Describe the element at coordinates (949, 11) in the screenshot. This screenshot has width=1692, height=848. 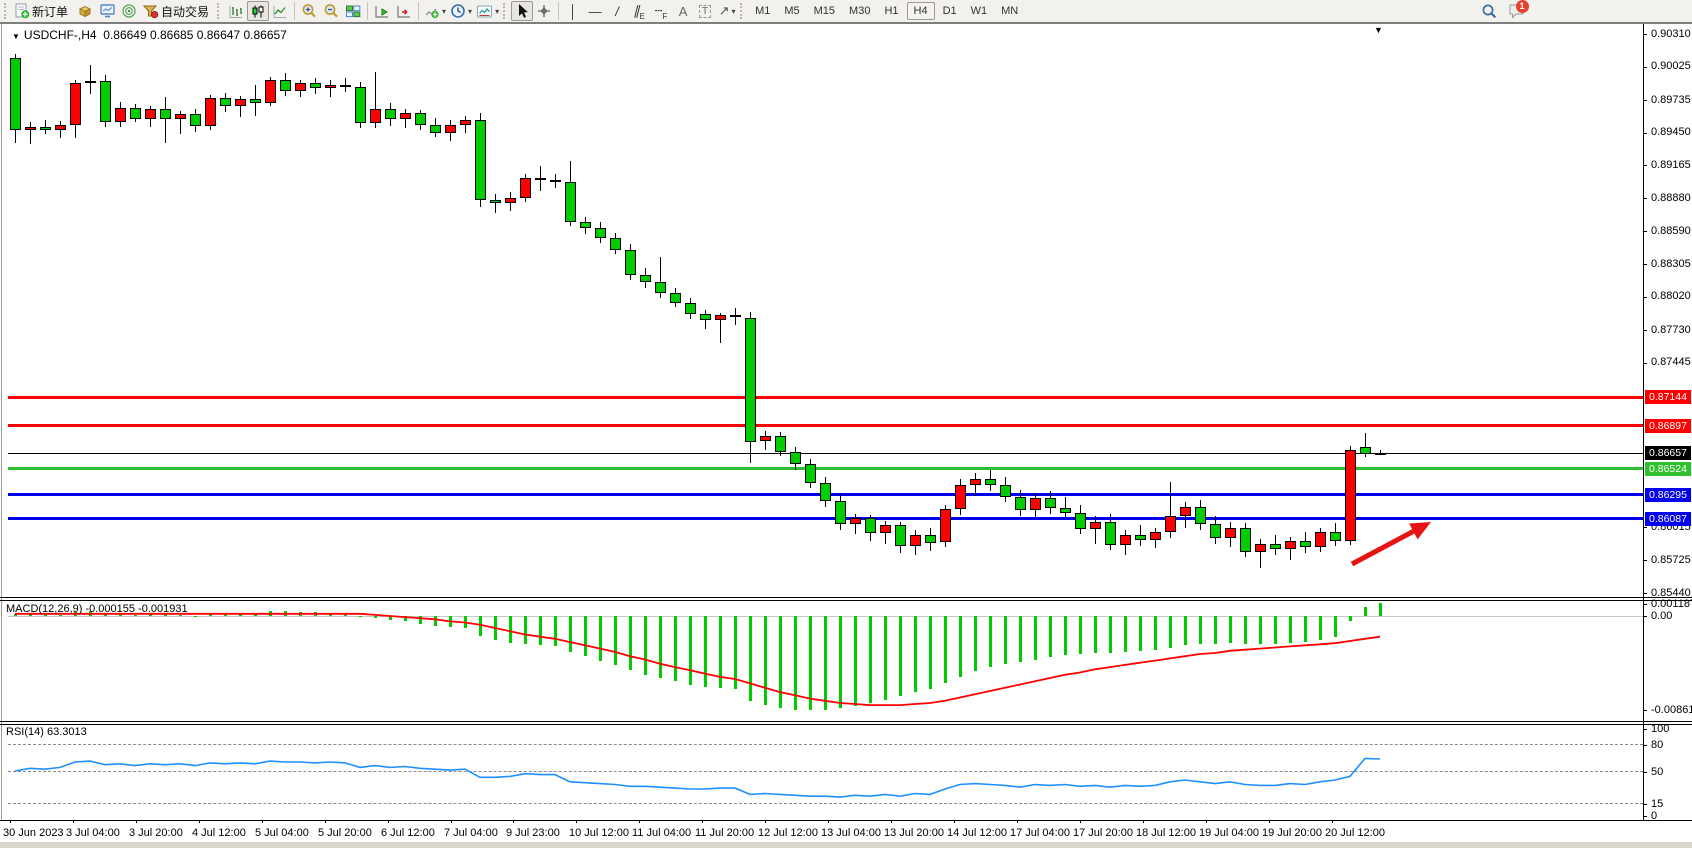
I see `timeframe-d1: D1` at that location.